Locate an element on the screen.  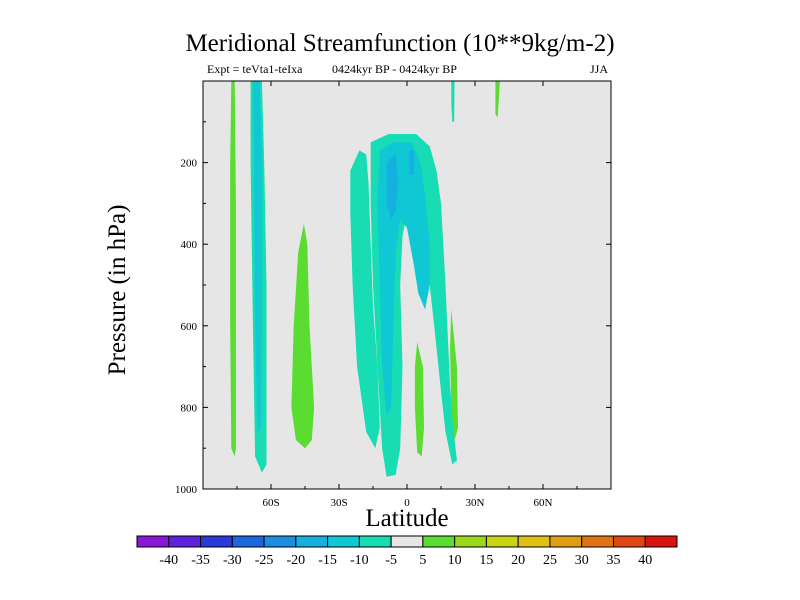
colorbar-label: -10 is located at coordinates (359, 560).